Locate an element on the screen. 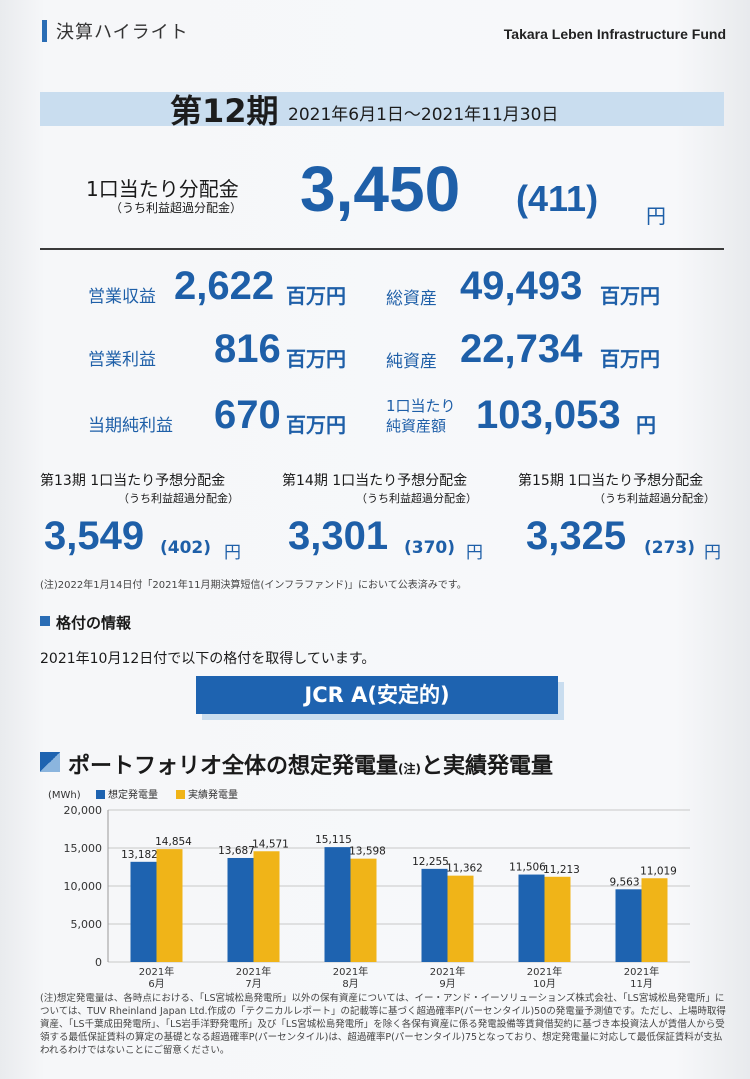 Image resolution: width=750 pixels, height=1079 pixels. period-band is located at coordinates (382, 109).